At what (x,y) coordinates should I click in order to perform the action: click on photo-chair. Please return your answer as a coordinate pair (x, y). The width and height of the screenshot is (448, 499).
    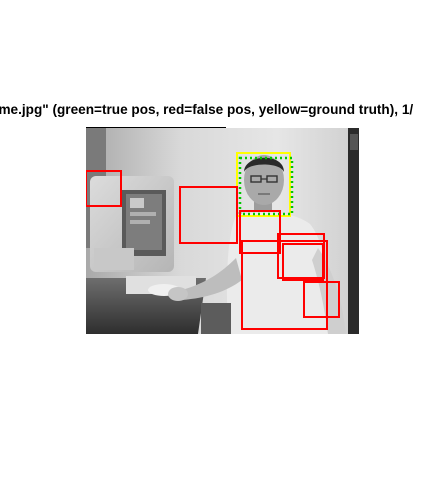
    Looking at the image, I should click on (216, 318).